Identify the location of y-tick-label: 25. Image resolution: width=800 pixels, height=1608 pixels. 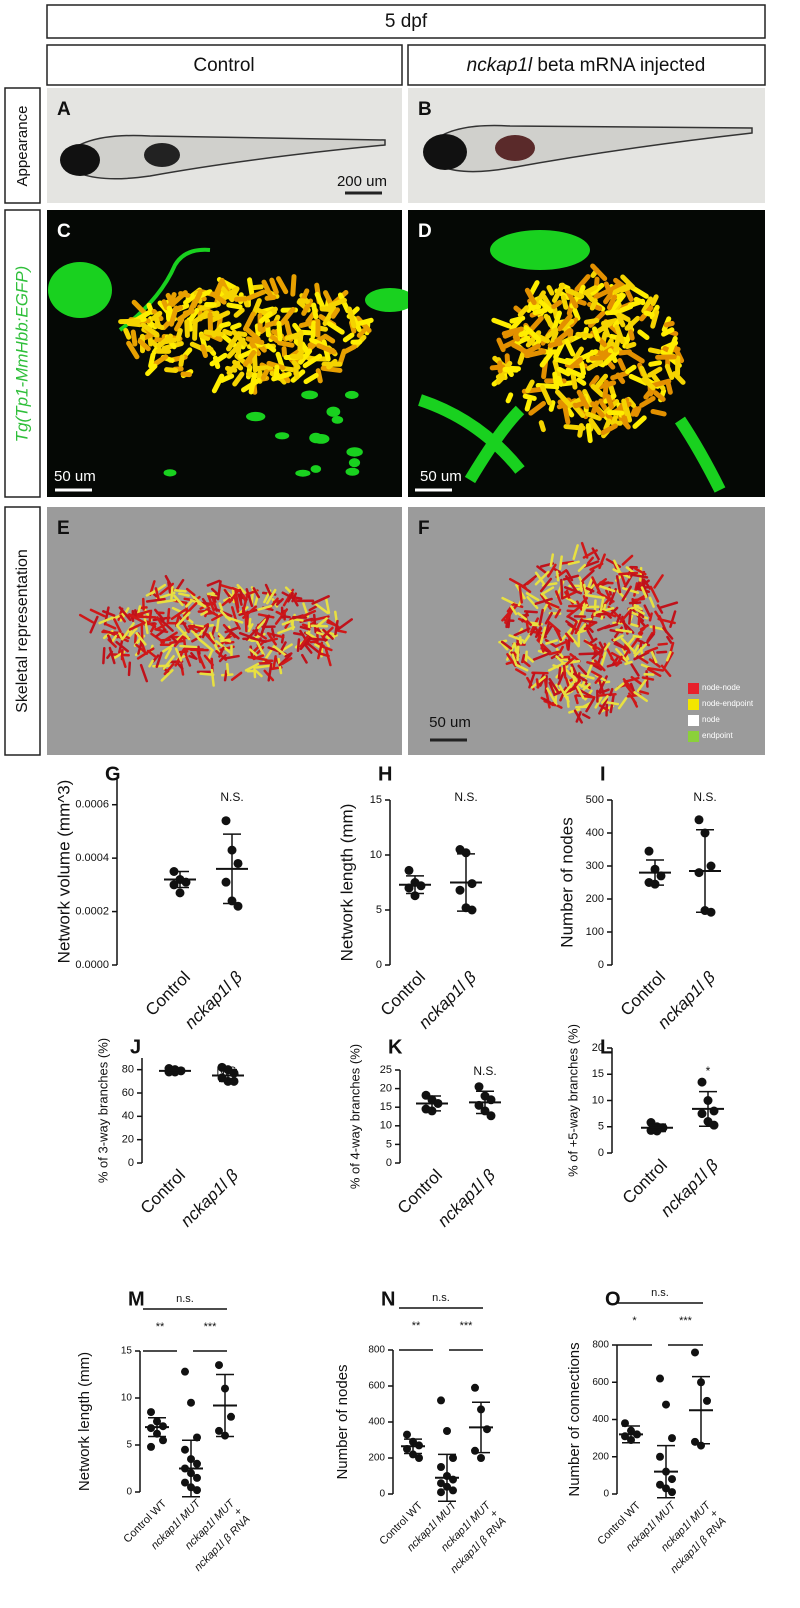
(386, 1070).